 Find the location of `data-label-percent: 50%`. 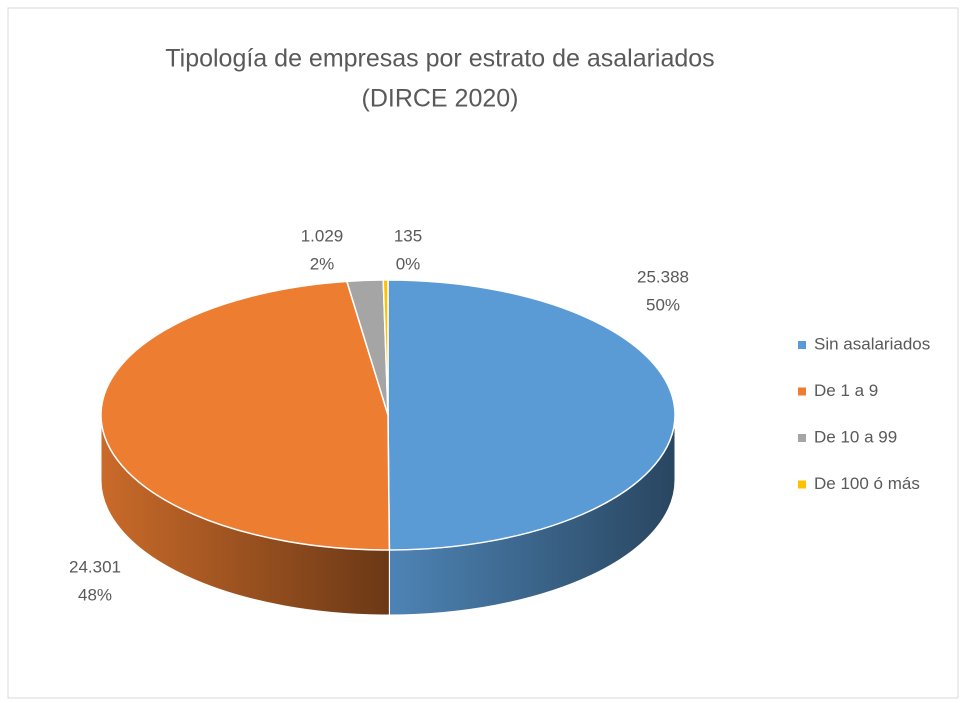

data-label-percent: 50% is located at coordinates (663, 304).